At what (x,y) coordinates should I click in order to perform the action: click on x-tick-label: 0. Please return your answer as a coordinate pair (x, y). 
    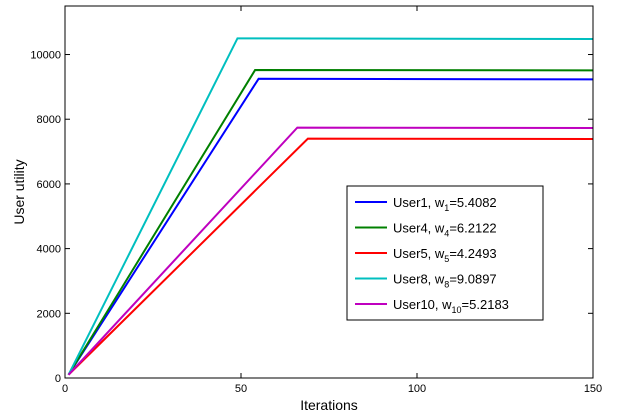
    Looking at the image, I should click on (65, 389).